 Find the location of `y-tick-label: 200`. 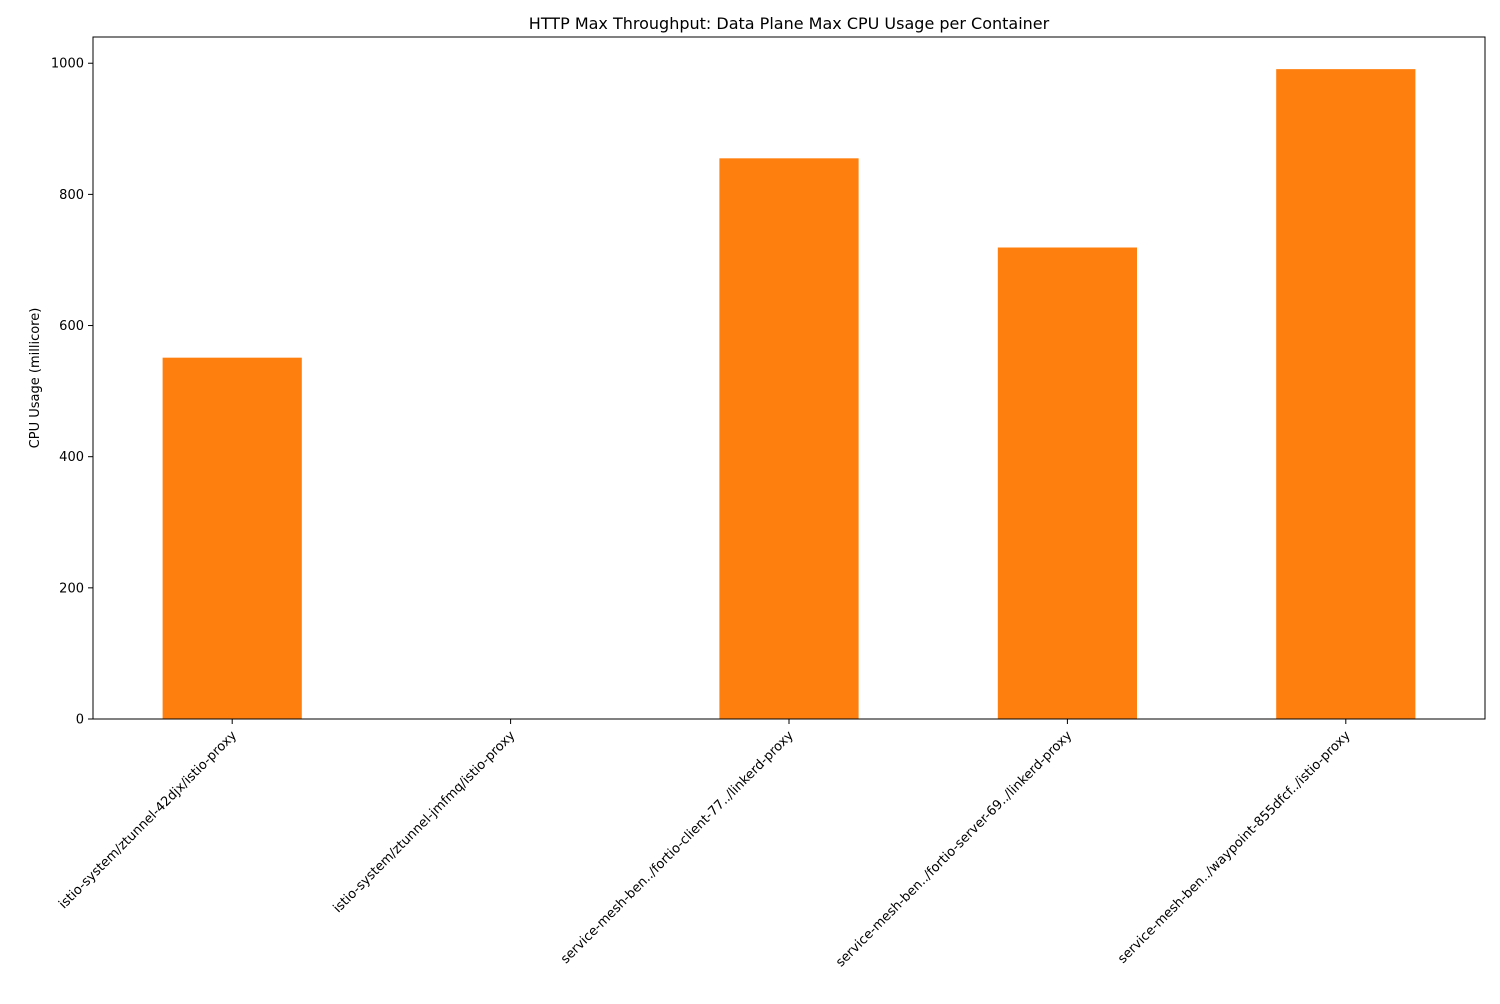

y-tick-label: 200 is located at coordinates (71, 588).